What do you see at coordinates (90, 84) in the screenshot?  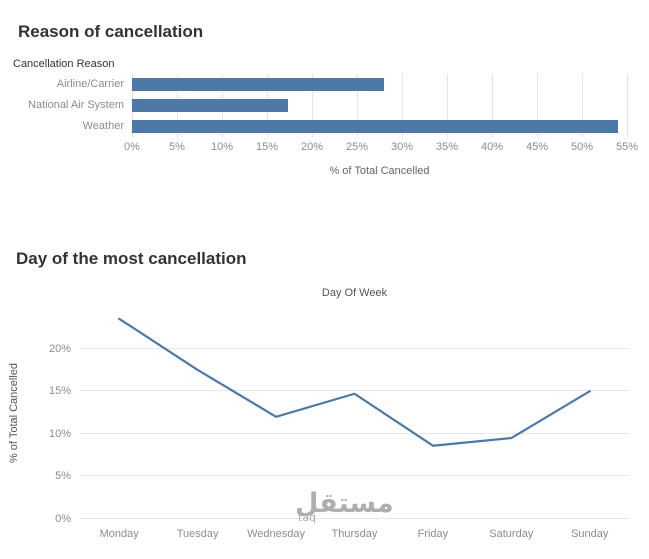 I see `bar-category-label: Airline/Carrier` at bounding box center [90, 84].